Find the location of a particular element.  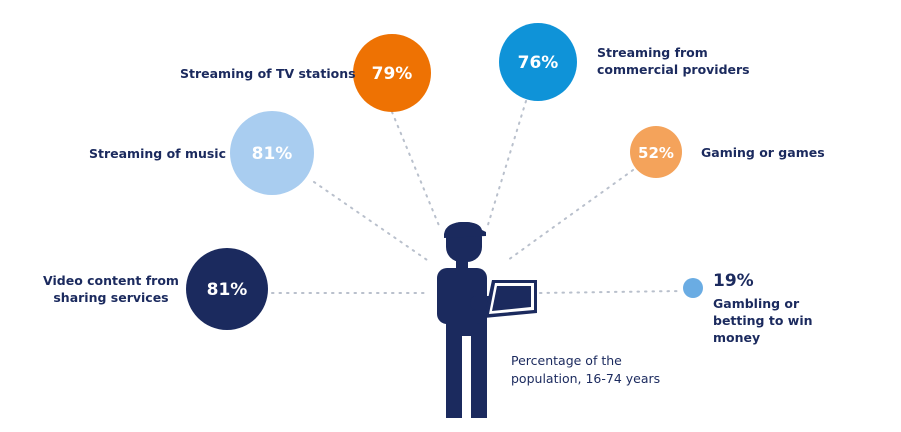

person-with-laptop-icon is located at coordinates (487, 320).